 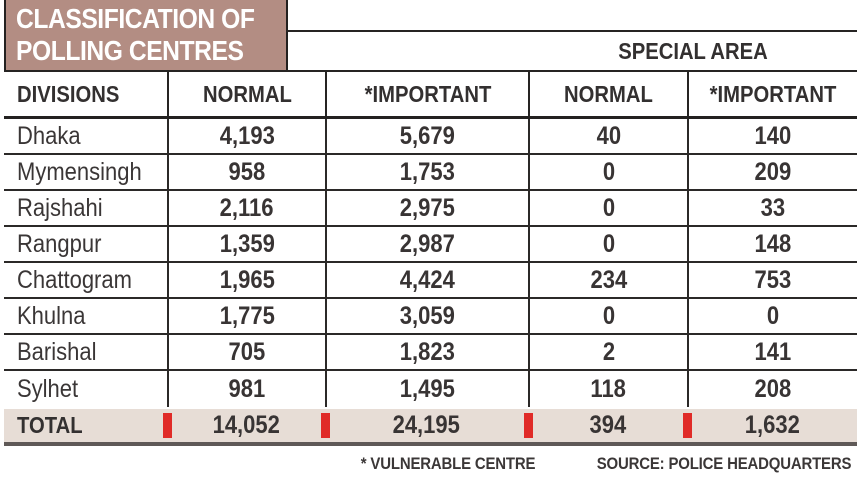 What do you see at coordinates (246, 172) in the screenshot?
I see `normal-cell: 958` at bounding box center [246, 172].